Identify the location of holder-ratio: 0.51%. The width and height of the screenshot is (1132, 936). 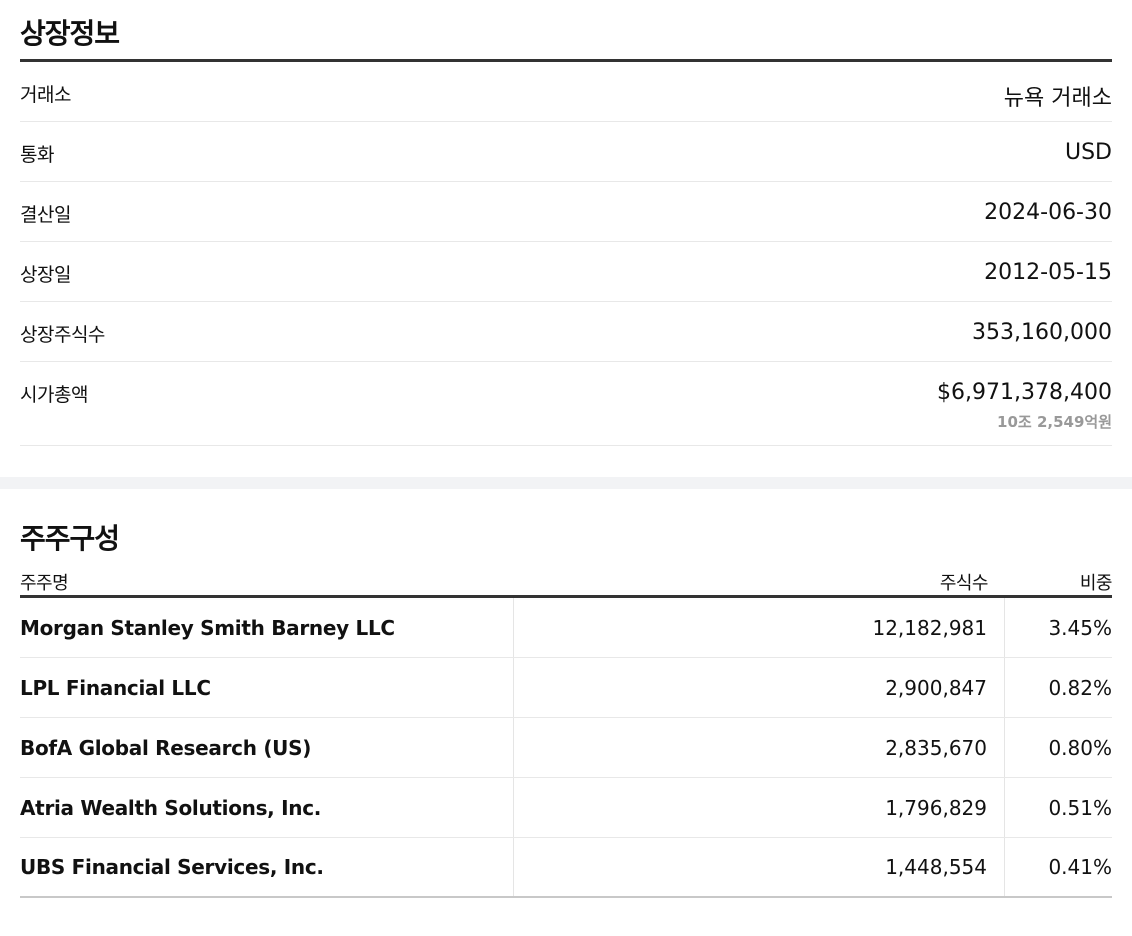
(1080, 807).